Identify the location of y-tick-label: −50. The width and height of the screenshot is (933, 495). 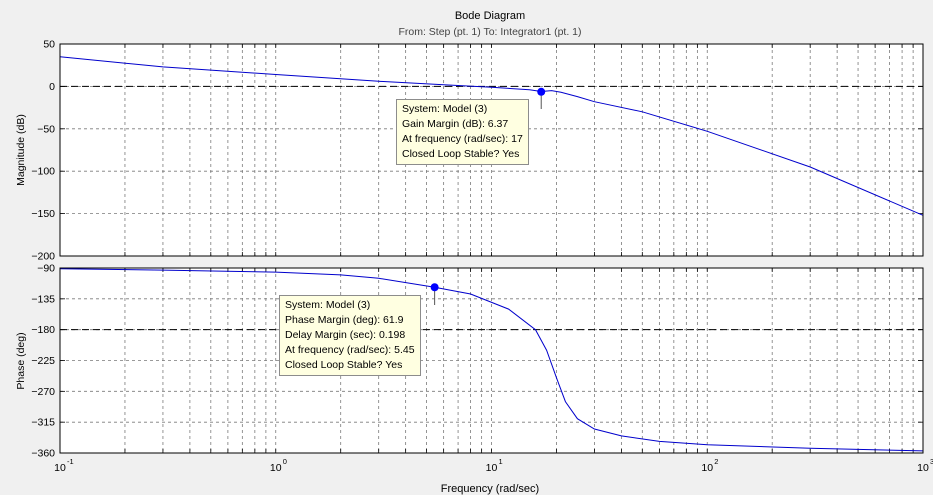
(46, 129).